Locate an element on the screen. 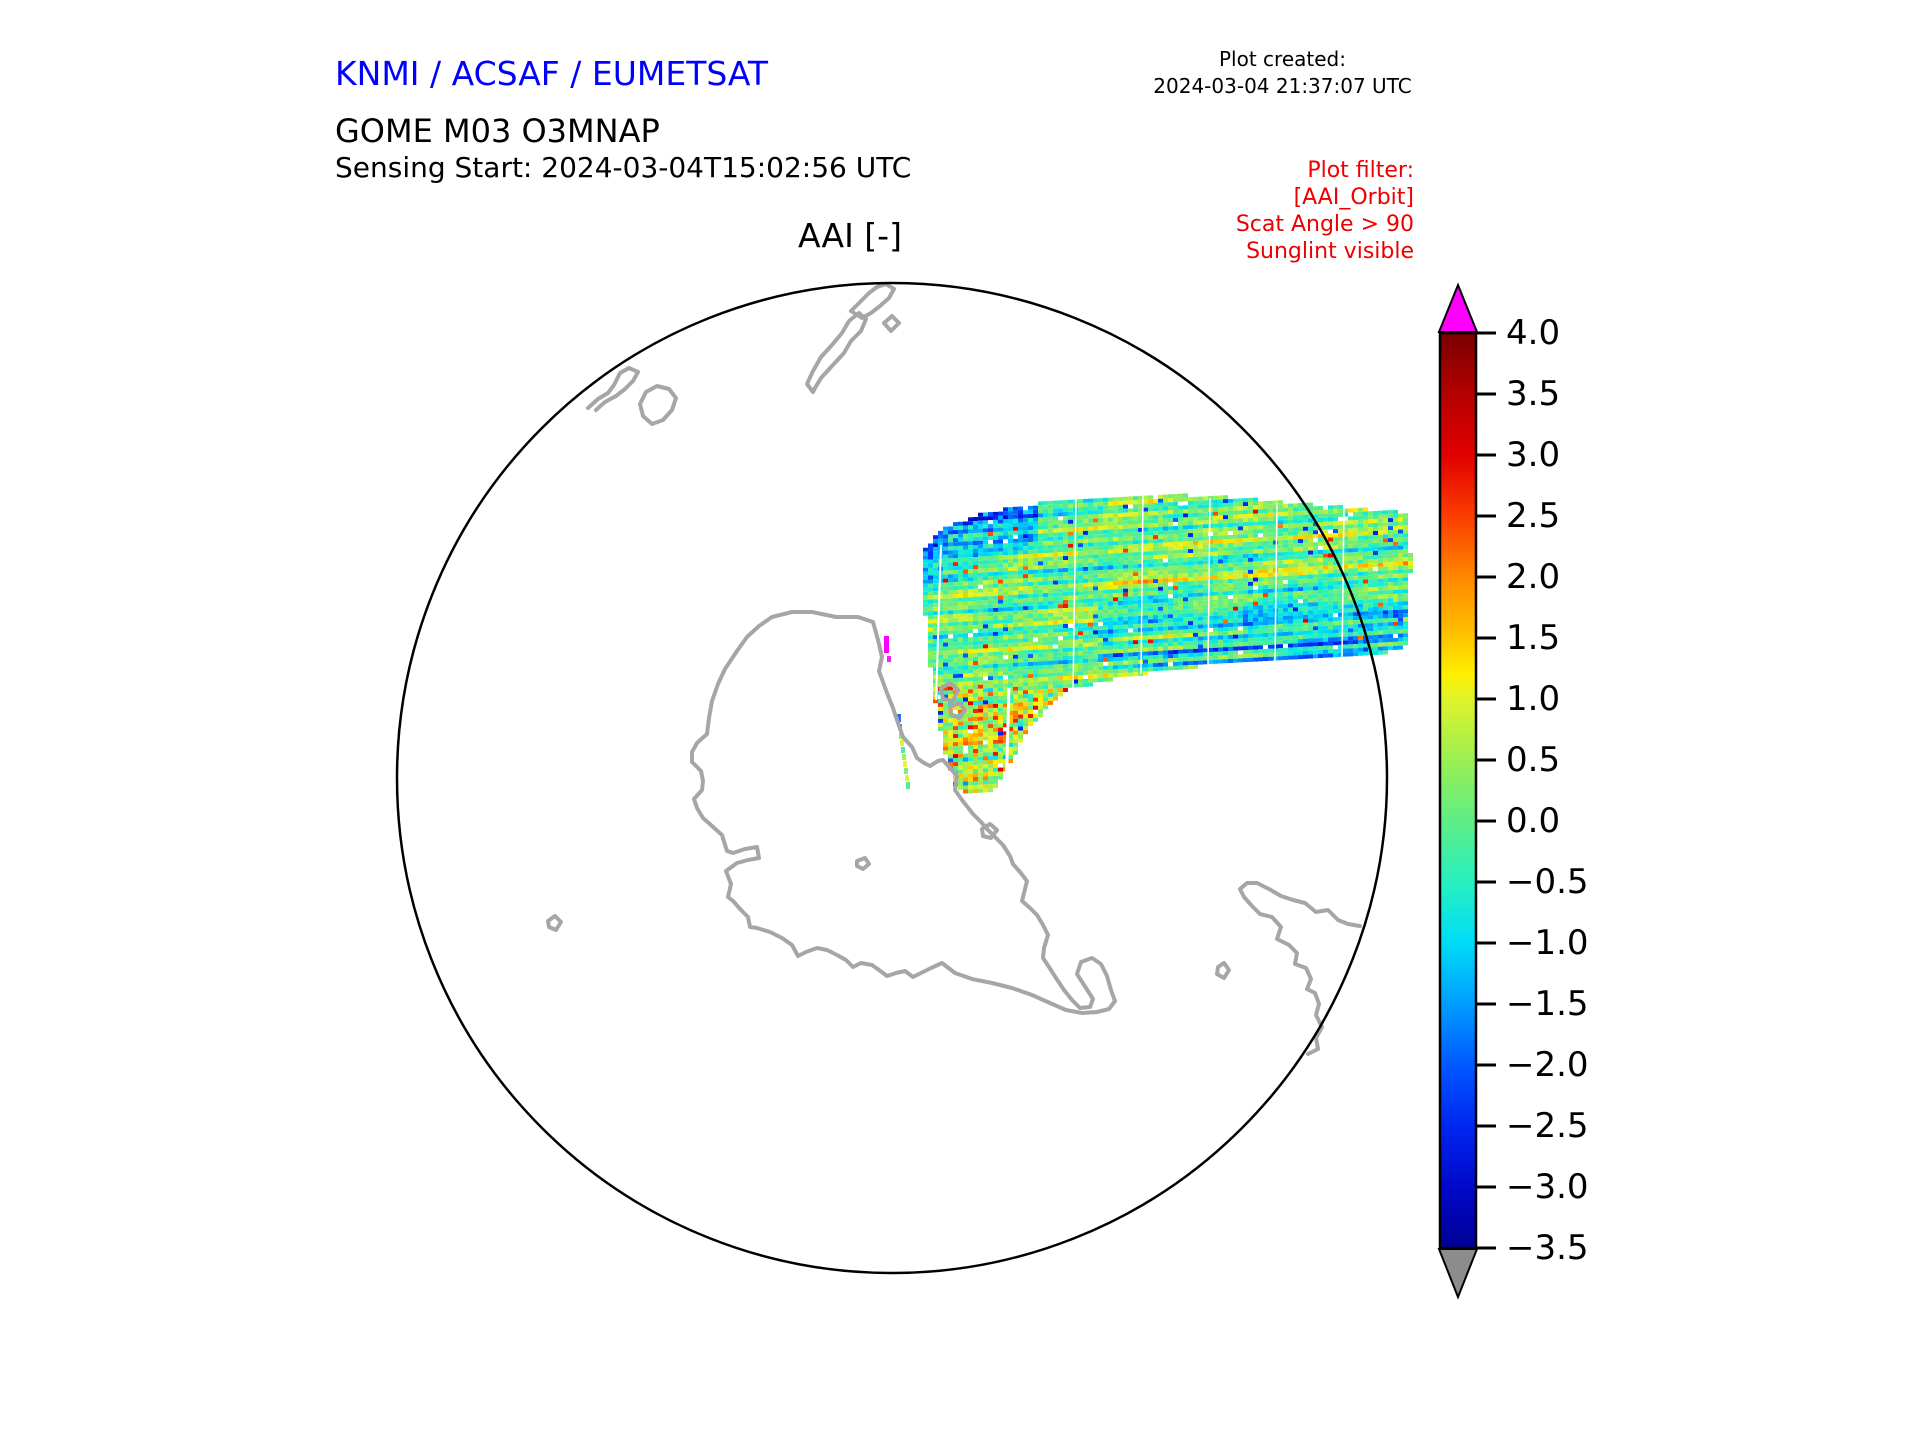 This screenshot has width=1920, height=1440. colorbar-tick-label: 4.0 is located at coordinates (1533, 333).